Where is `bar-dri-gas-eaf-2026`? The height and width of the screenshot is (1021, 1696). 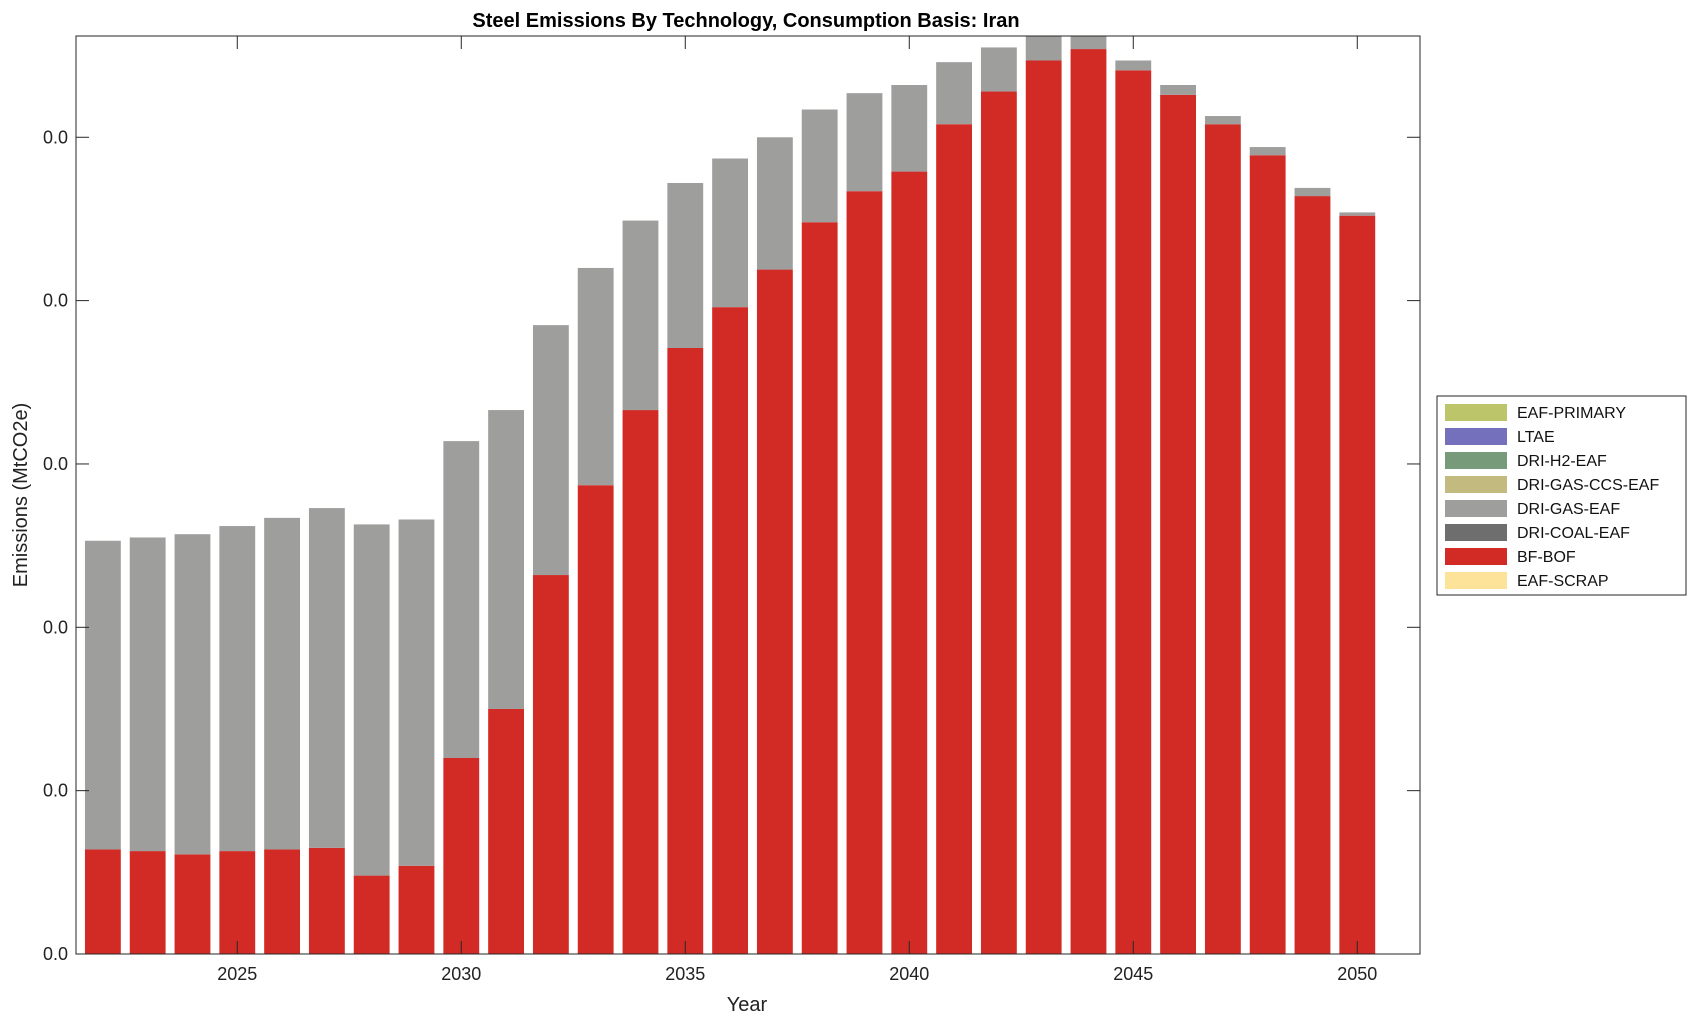 bar-dri-gas-eaf-2026 is located at coordinates (282, 683).